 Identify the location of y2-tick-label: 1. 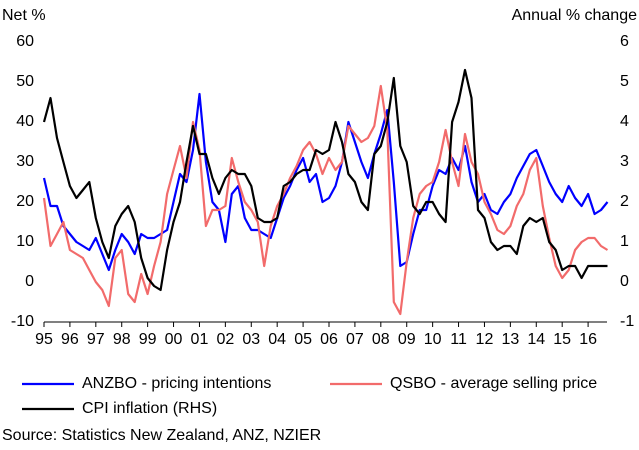
(624, 241).